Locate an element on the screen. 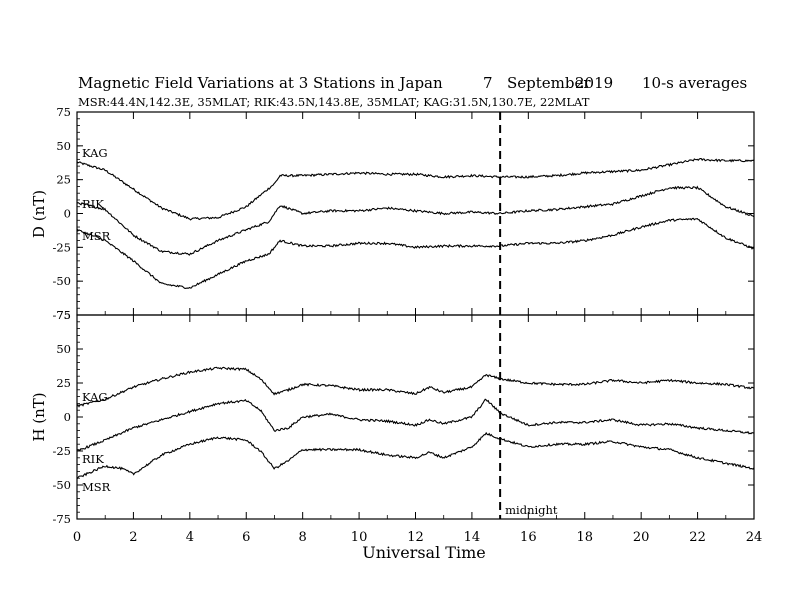  x-tick-label: 10 is located at coordinates (359, 537).